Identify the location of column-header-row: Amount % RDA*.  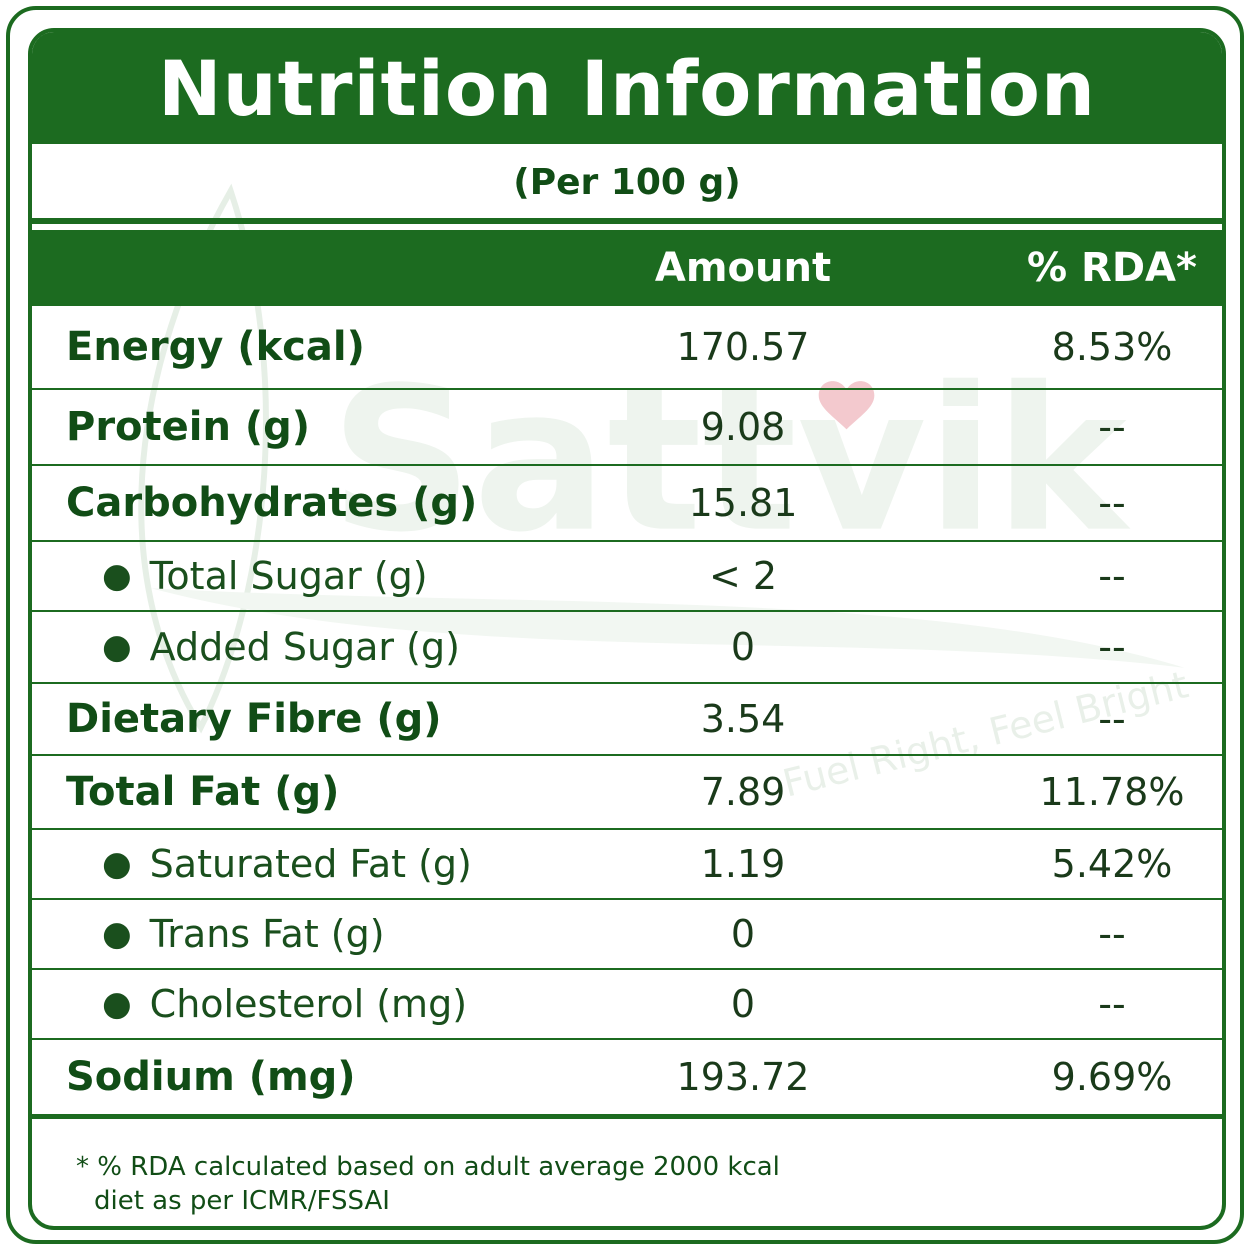
(627, 268).